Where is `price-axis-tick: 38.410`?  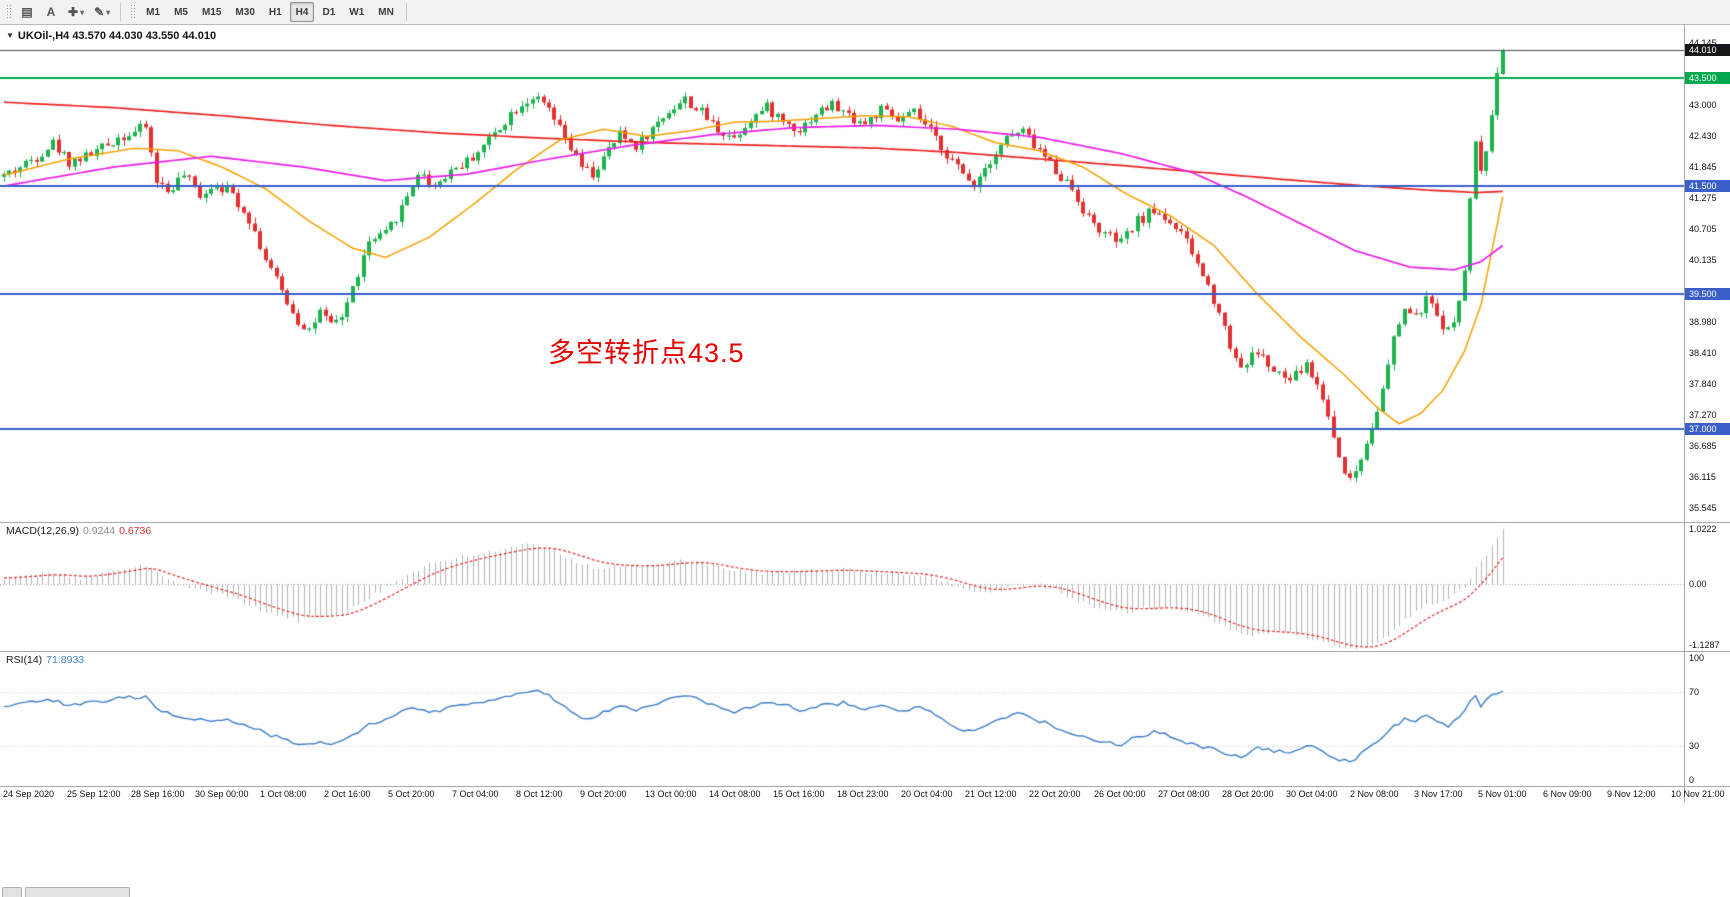 price-axis-tick: 38.410 is located at coordinates (1703, 353).